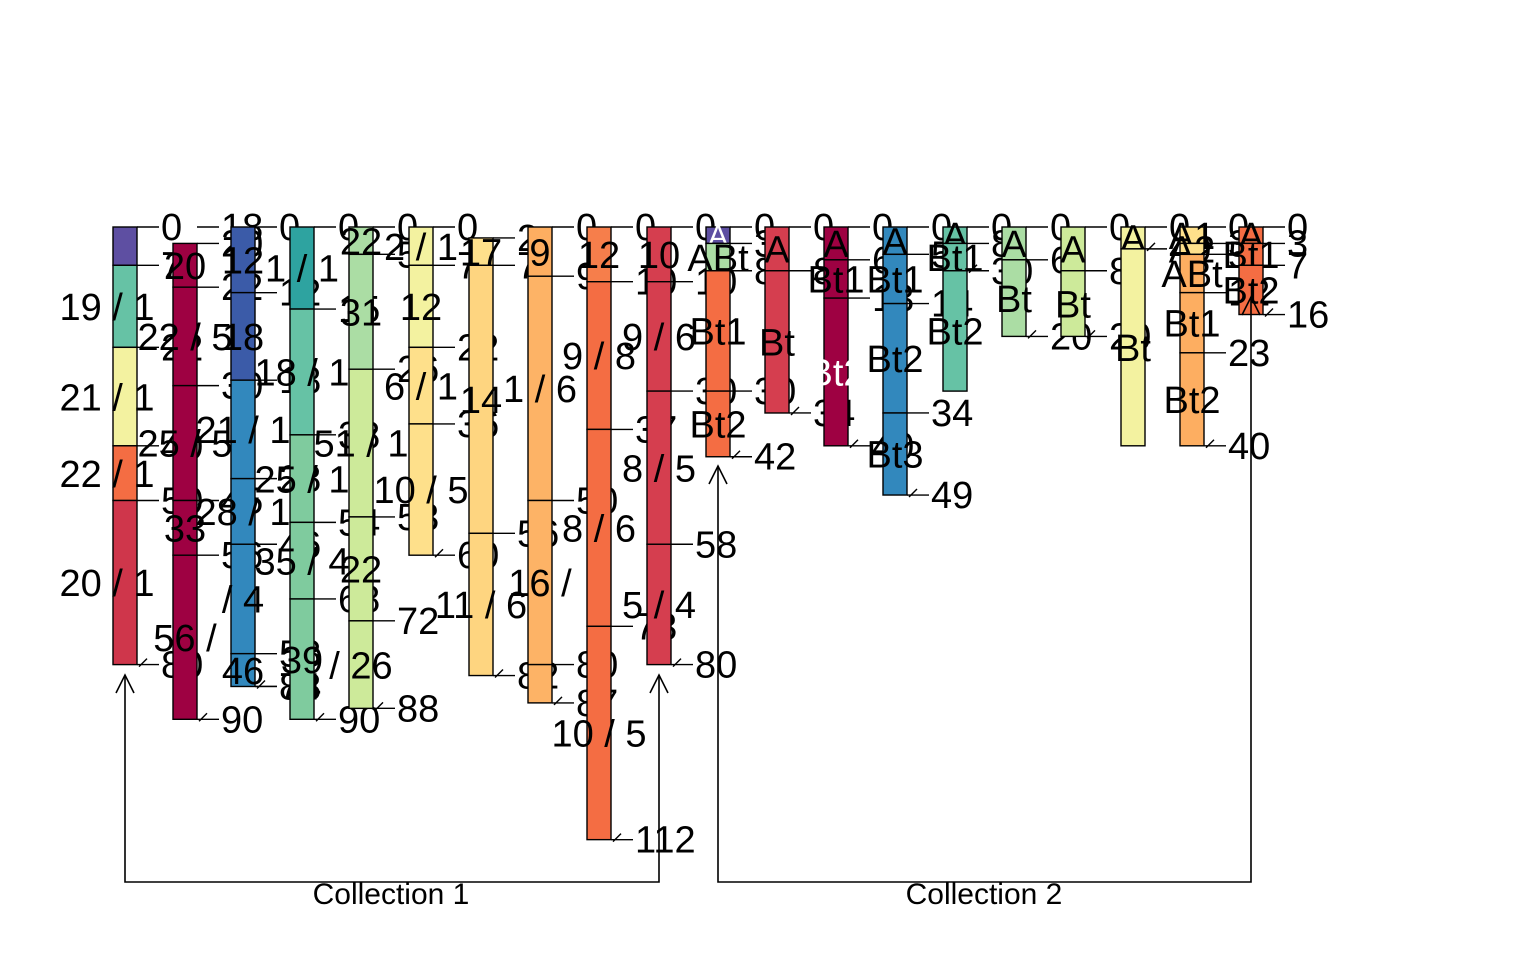 The height and width of the screenshot is (955, 1536). I want to click on depth-label-p20-0: 0, so click(1297, 228).